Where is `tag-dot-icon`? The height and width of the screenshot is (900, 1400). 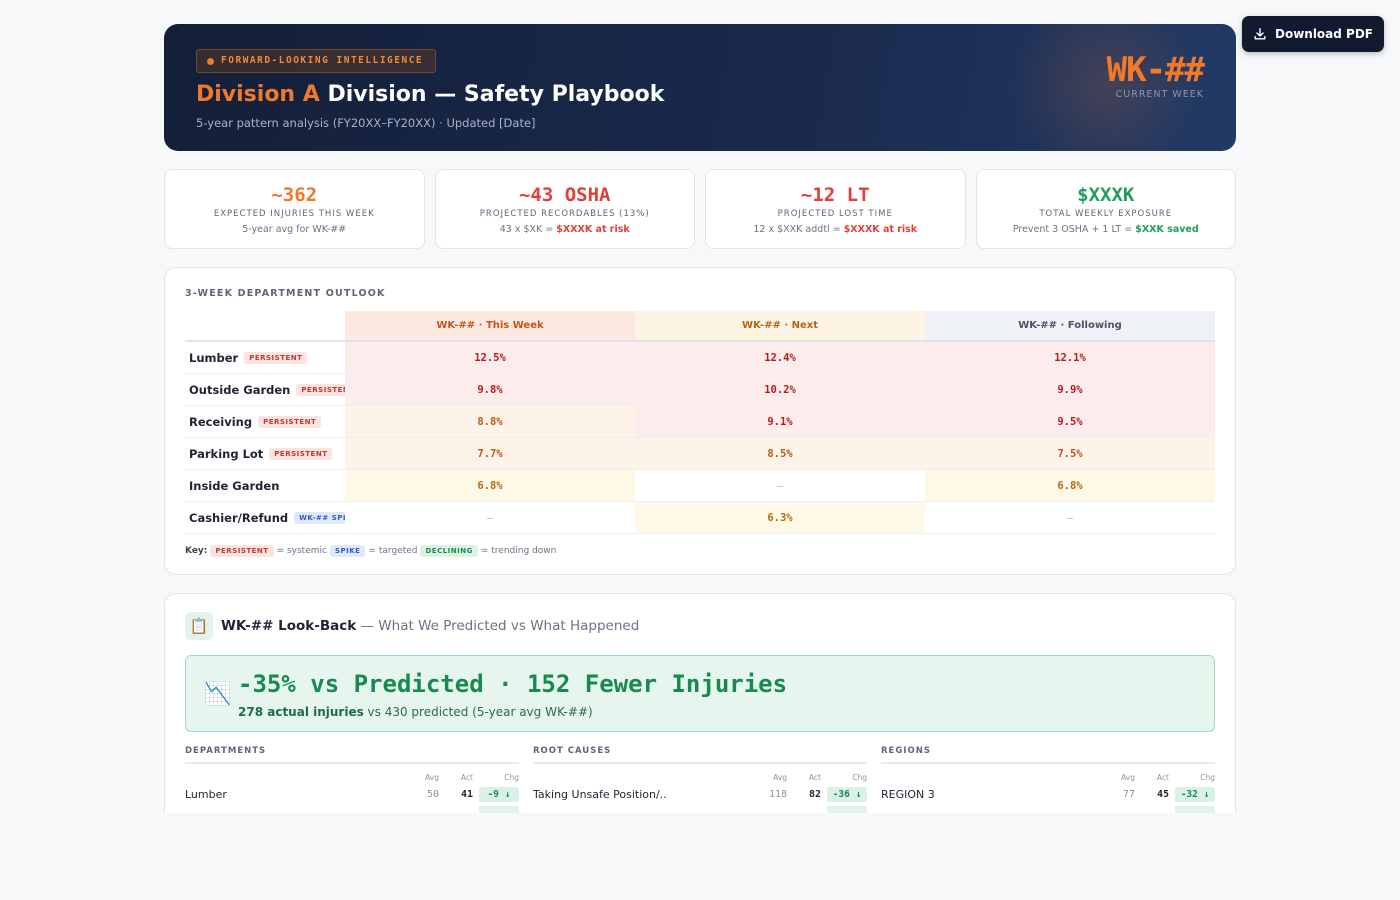
tag-dot-icon is located at coordinates (210, 61).